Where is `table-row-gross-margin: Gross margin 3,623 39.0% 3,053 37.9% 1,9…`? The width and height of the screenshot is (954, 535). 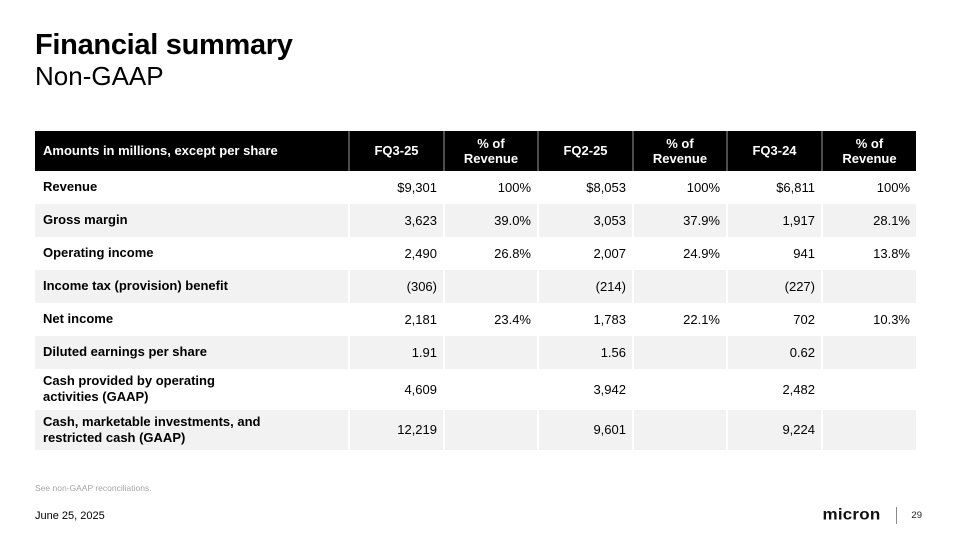
table-row-gross-margin: Gross margin 3,623 39.0% 3,053 37.9% 1,9… is located at coordinates (475, 220).